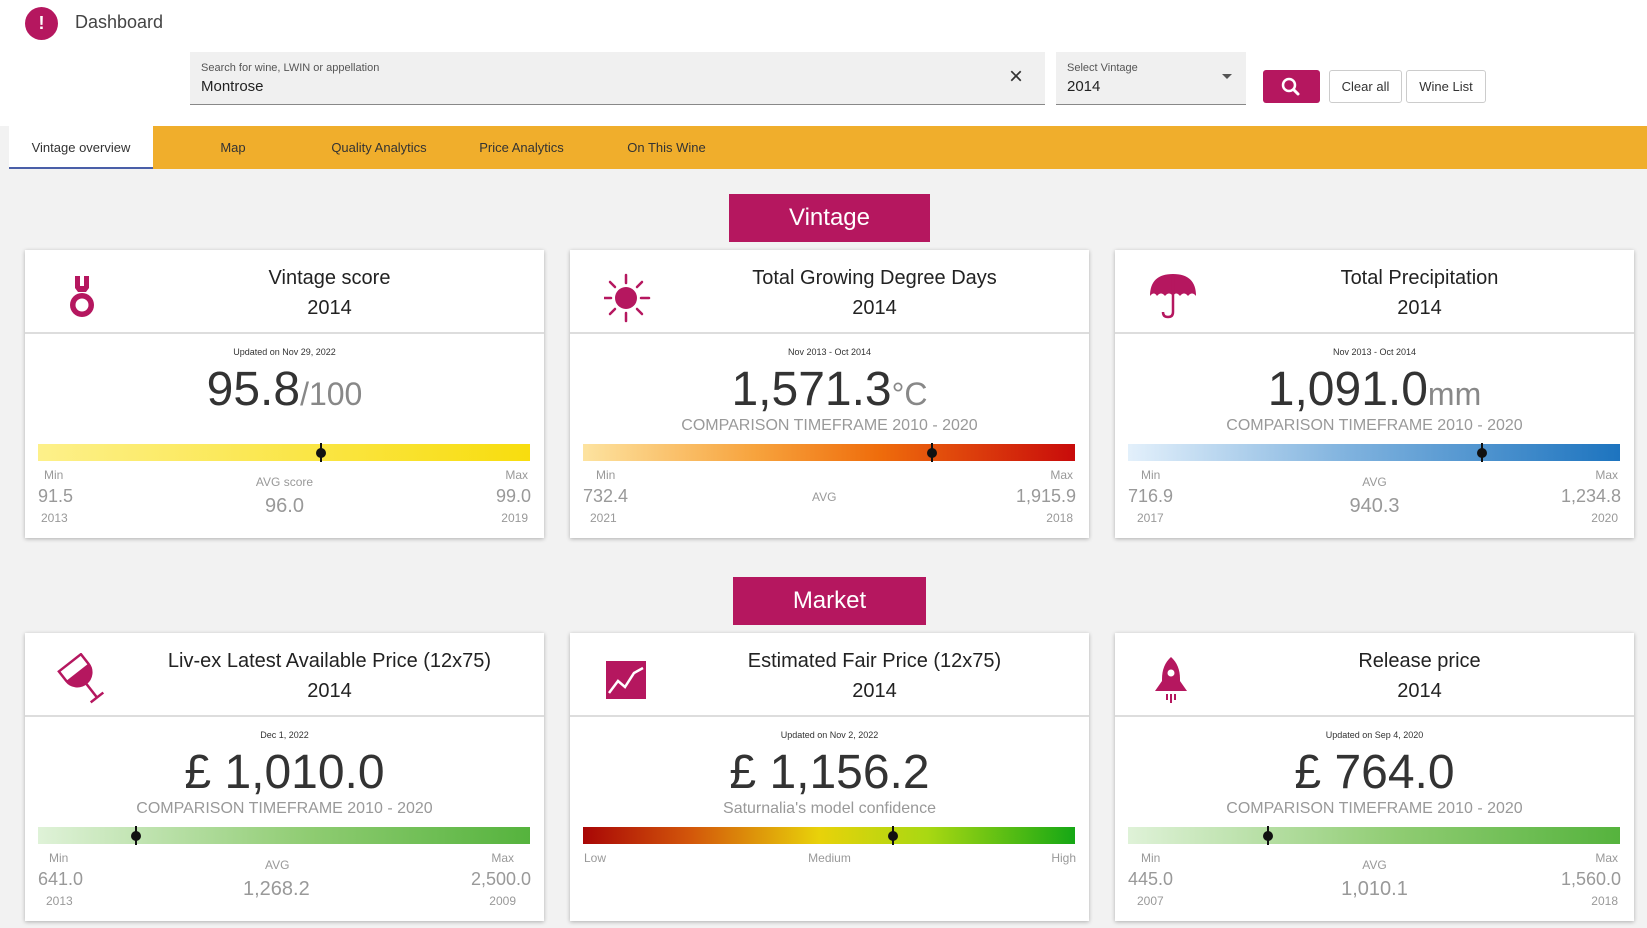 The height and width of the screenshot is (928, 1647). I want to click on value-unit: /100, so click(331, 394).